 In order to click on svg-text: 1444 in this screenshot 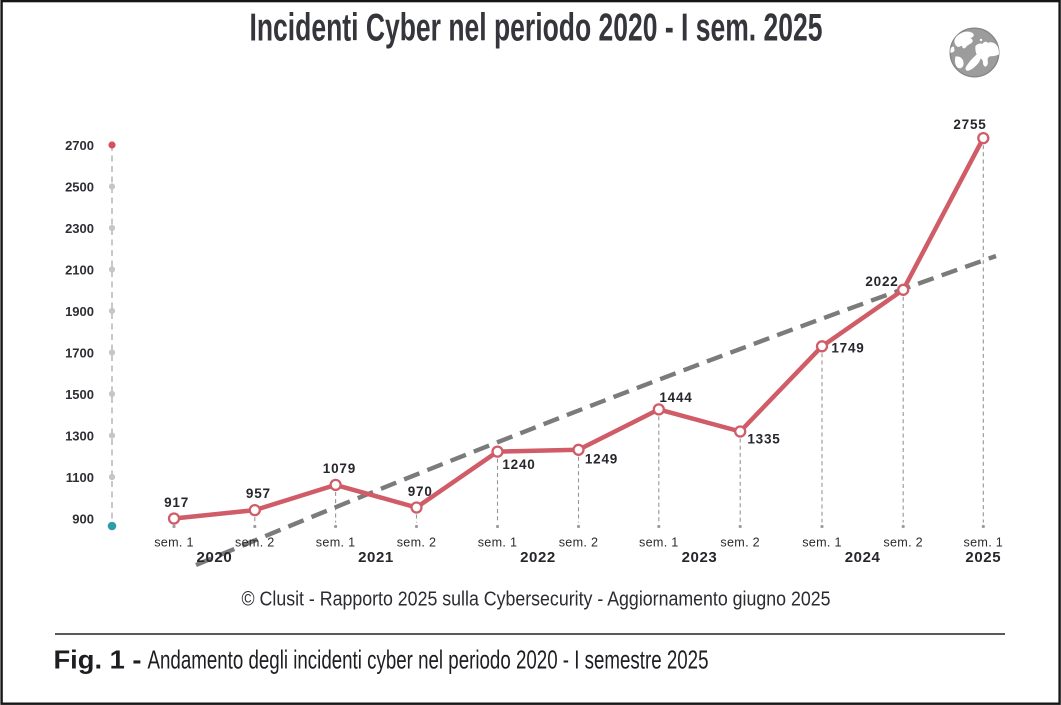, I will do `click(675, 397)`.